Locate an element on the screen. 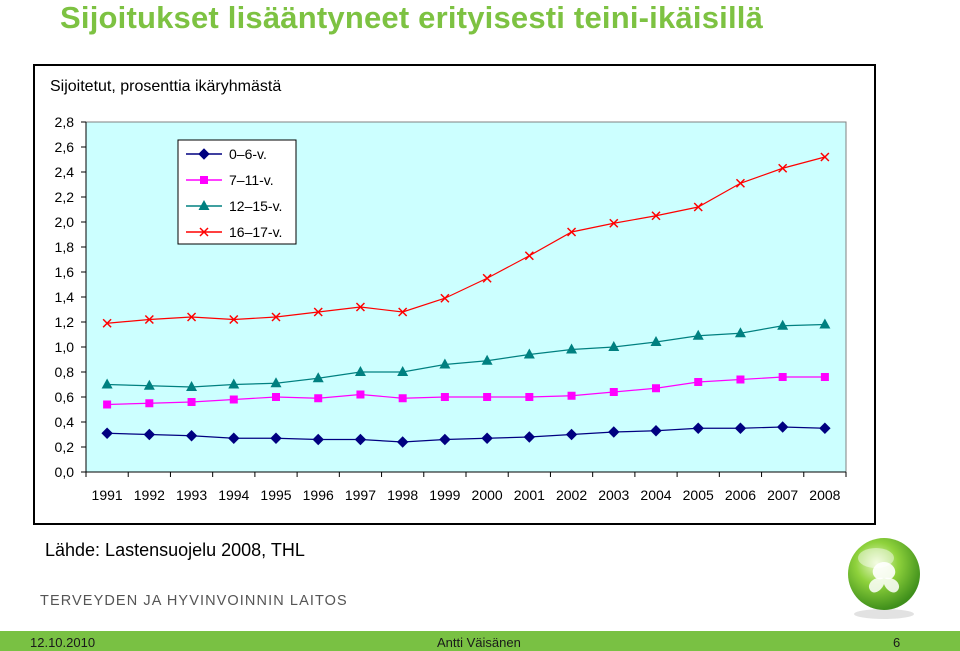 This screenshot has width=960, height=651. y-tick-label: 1,2 is located at coordinates (65, 322).